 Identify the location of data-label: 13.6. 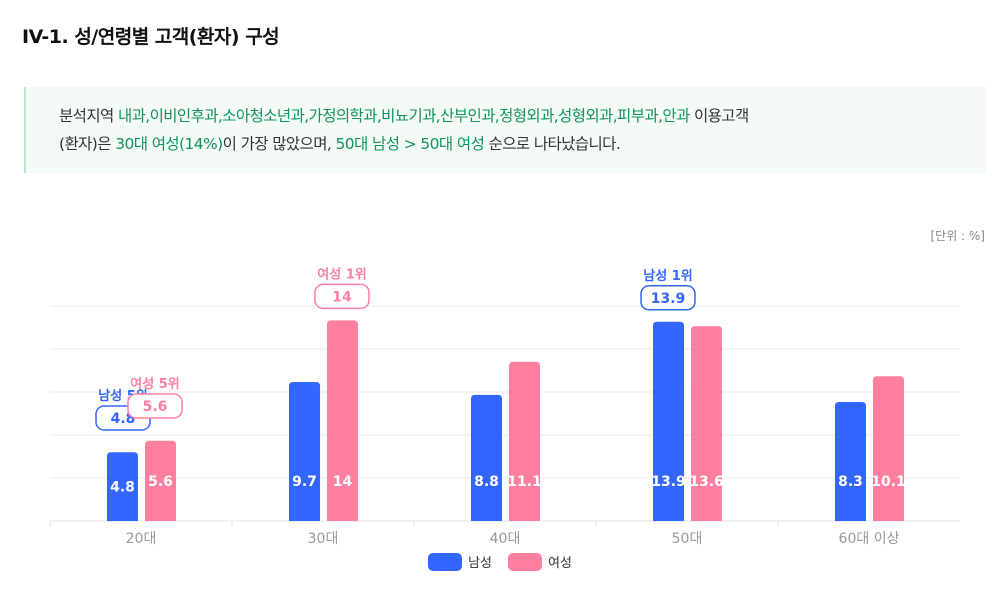
(706, 482).